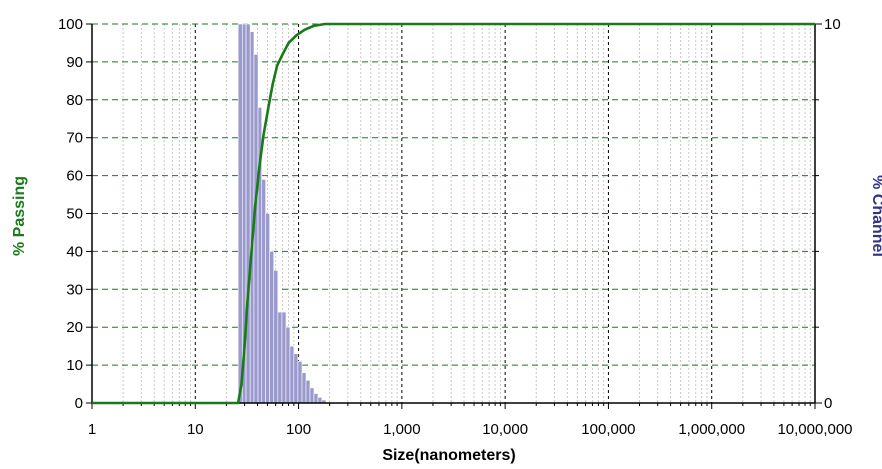 The width and height of the screenshot is (882, 469). Describe the element at coordinates (74, 138) in the screenshot. I see `y-tick-label: 70` at that location.